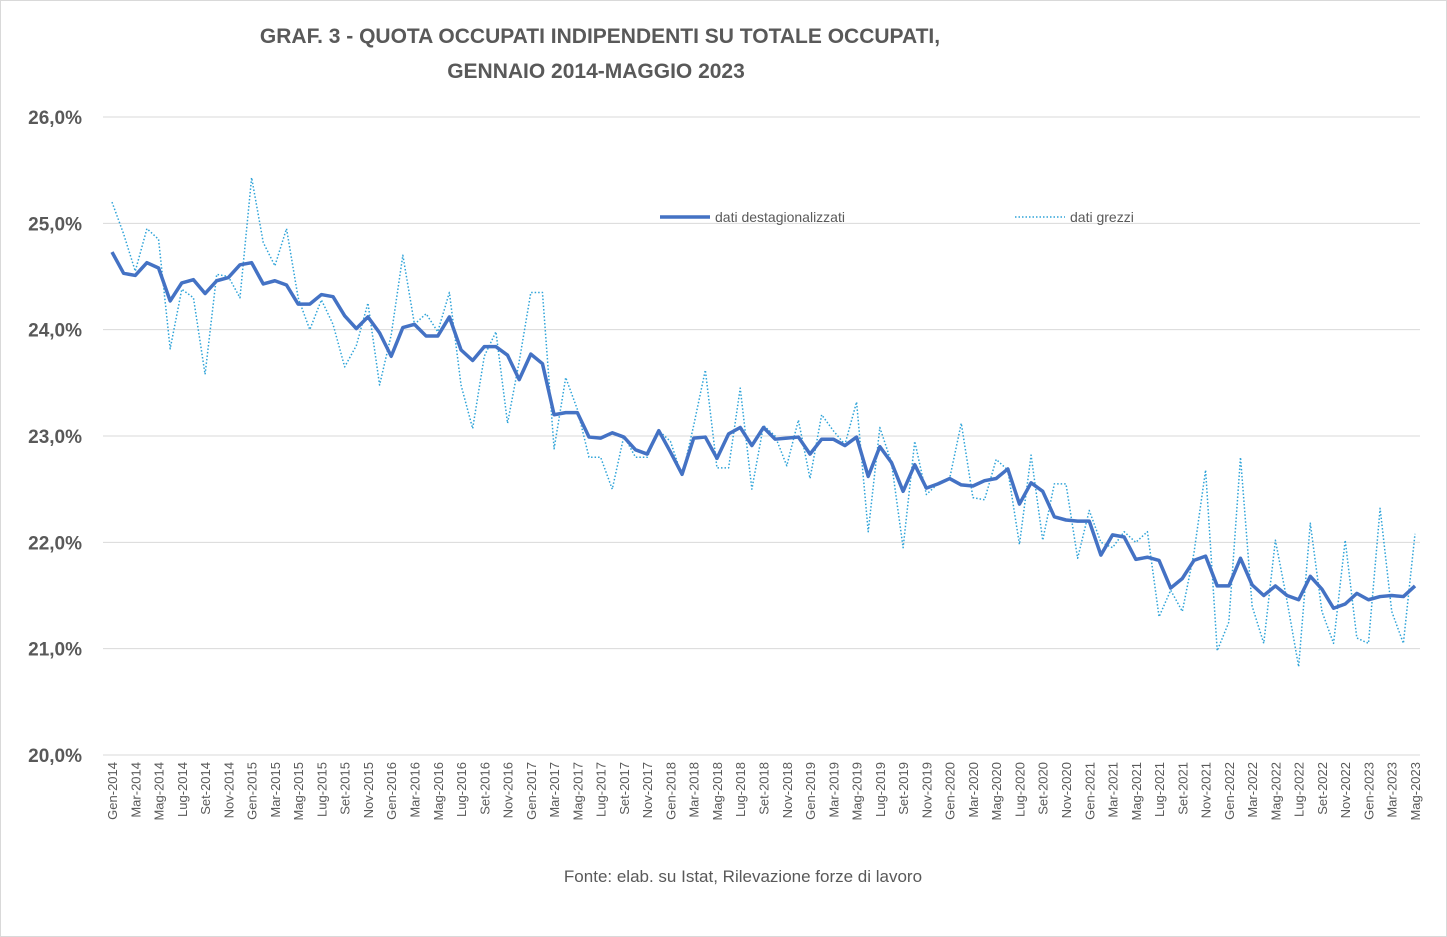 This screenshot has width=1447, height=937. What do you see at coordinates (1392, 790) in the screenshot?
I see `x-tick-label: Mar-2023` at bounding box center [1392, 790].